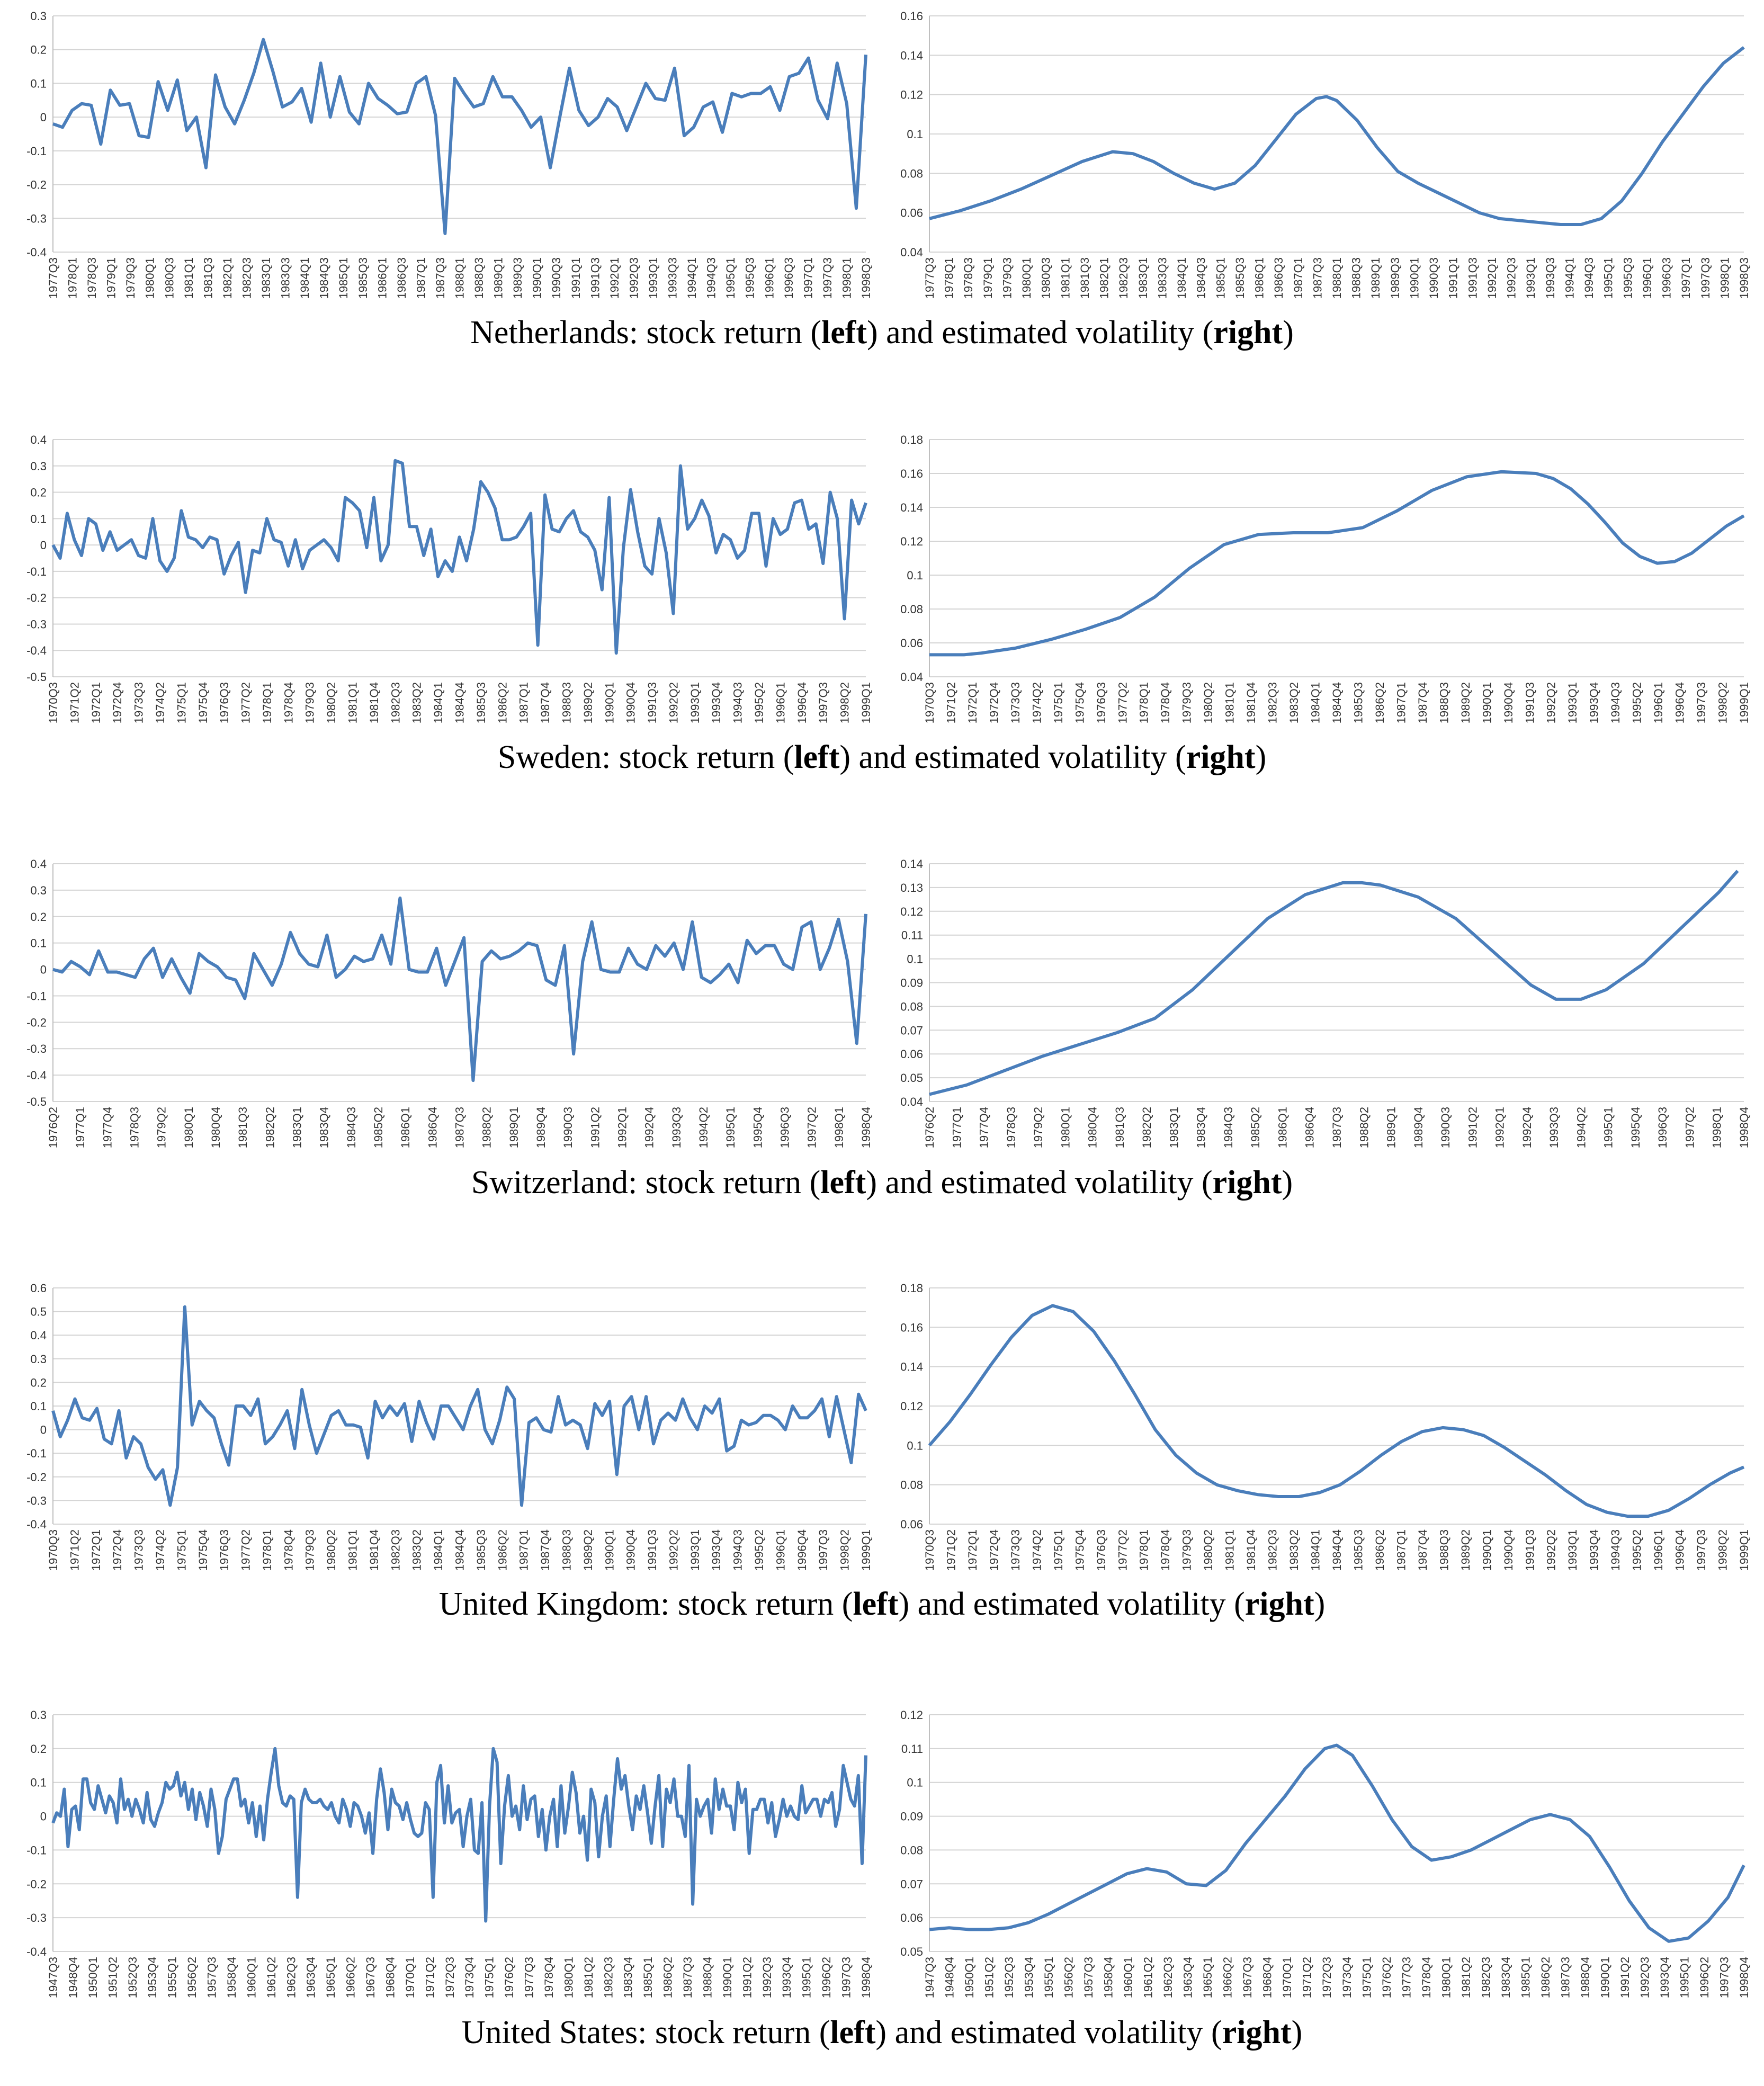  I want to click on x-tick-label: 1976Q2, so click(929, 1128).